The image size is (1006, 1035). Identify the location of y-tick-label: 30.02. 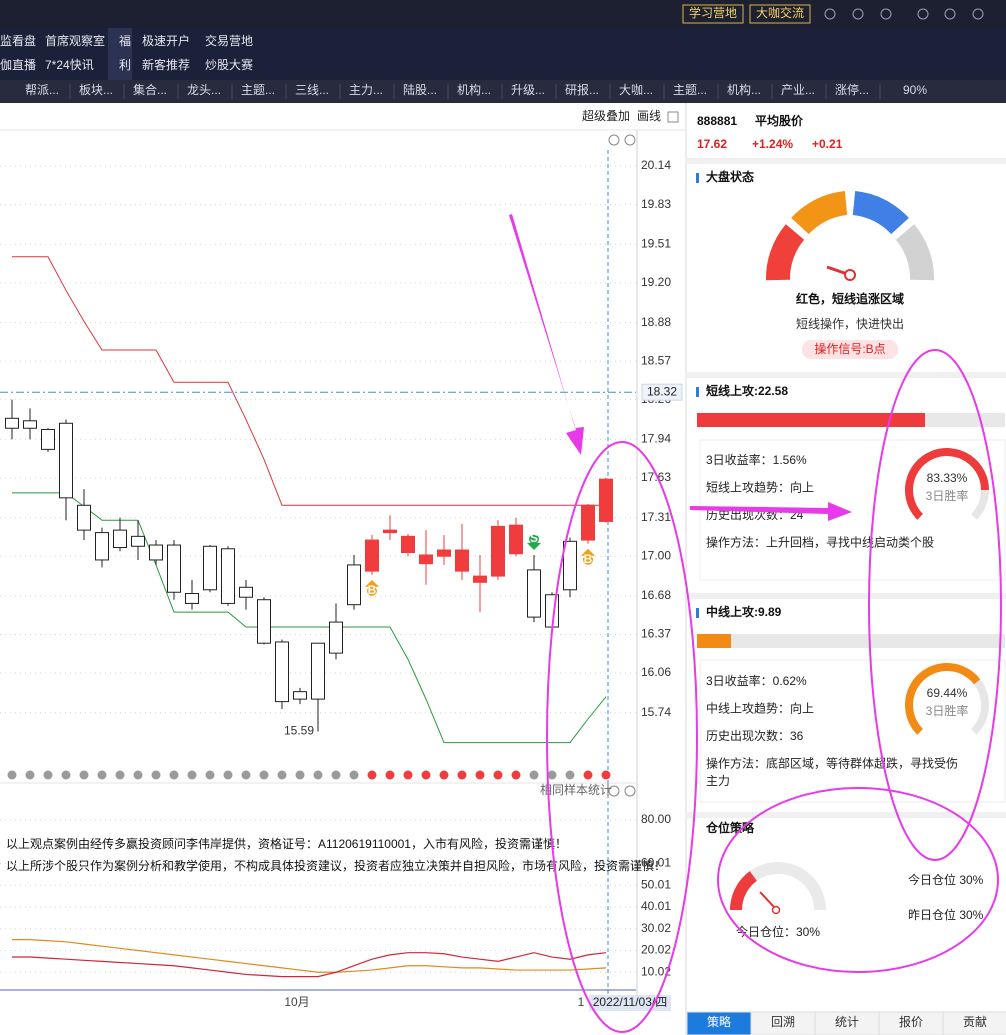
(656, 928).